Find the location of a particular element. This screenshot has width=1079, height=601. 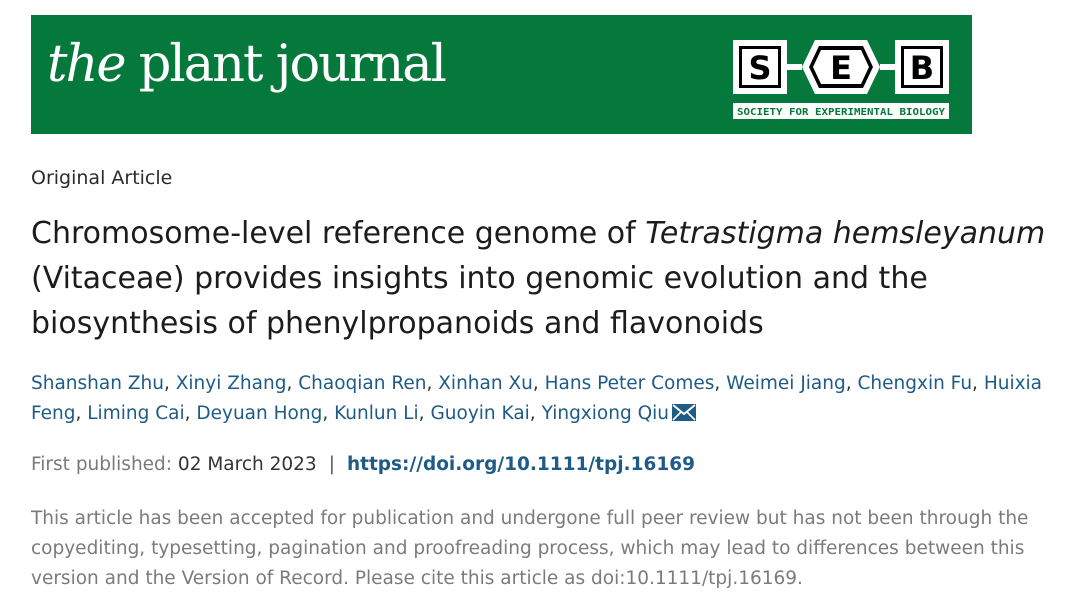

seb-letter-s: S is located at coordinates (759, 68).